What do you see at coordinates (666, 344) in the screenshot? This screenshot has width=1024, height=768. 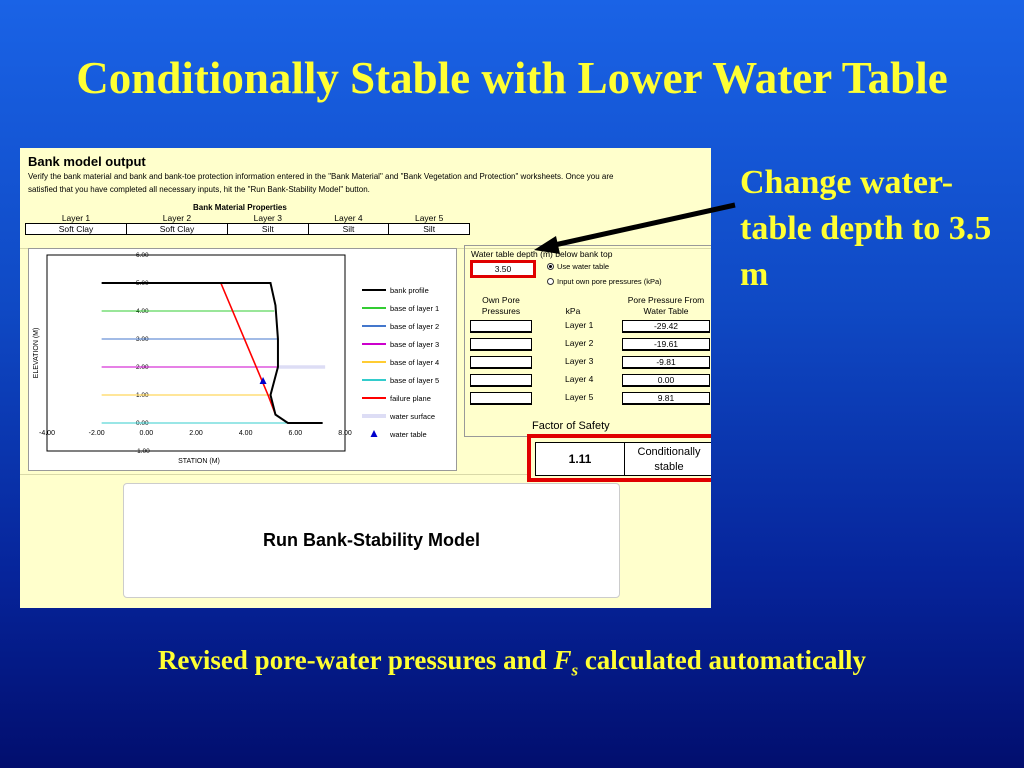 I see `pore-pressure-value: -19.61` at bounding box center [666, 344].